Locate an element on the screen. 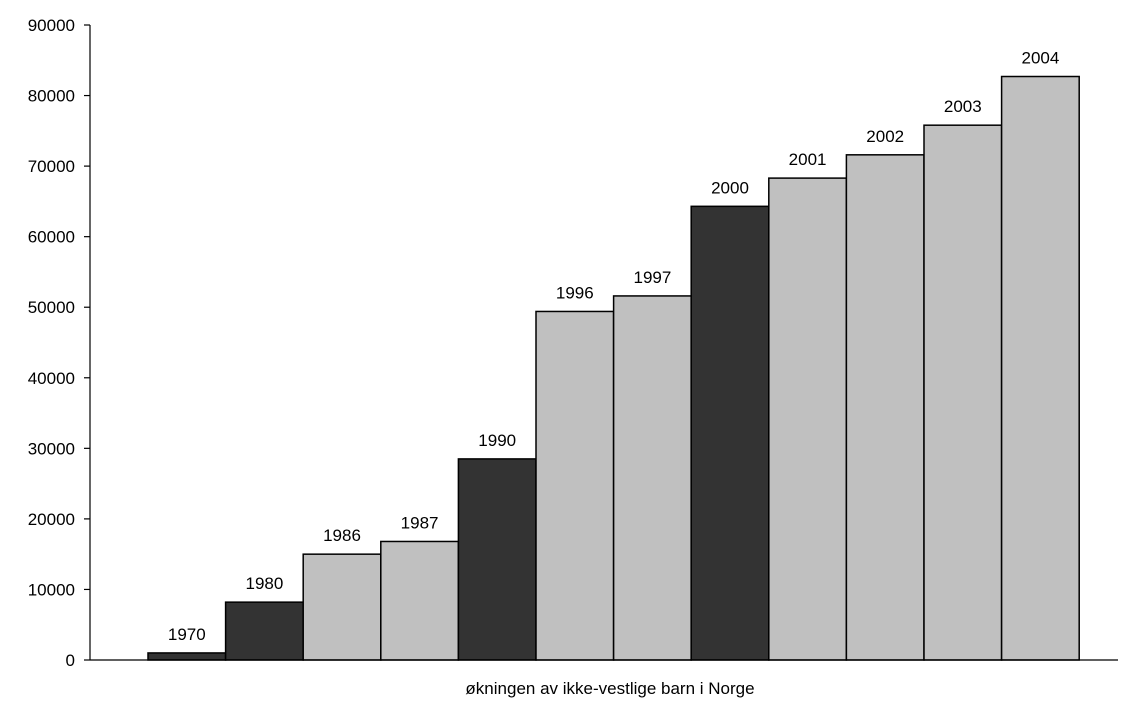 The image size is (1130, 702). bar-1980 is located at coordinates (264, 631).